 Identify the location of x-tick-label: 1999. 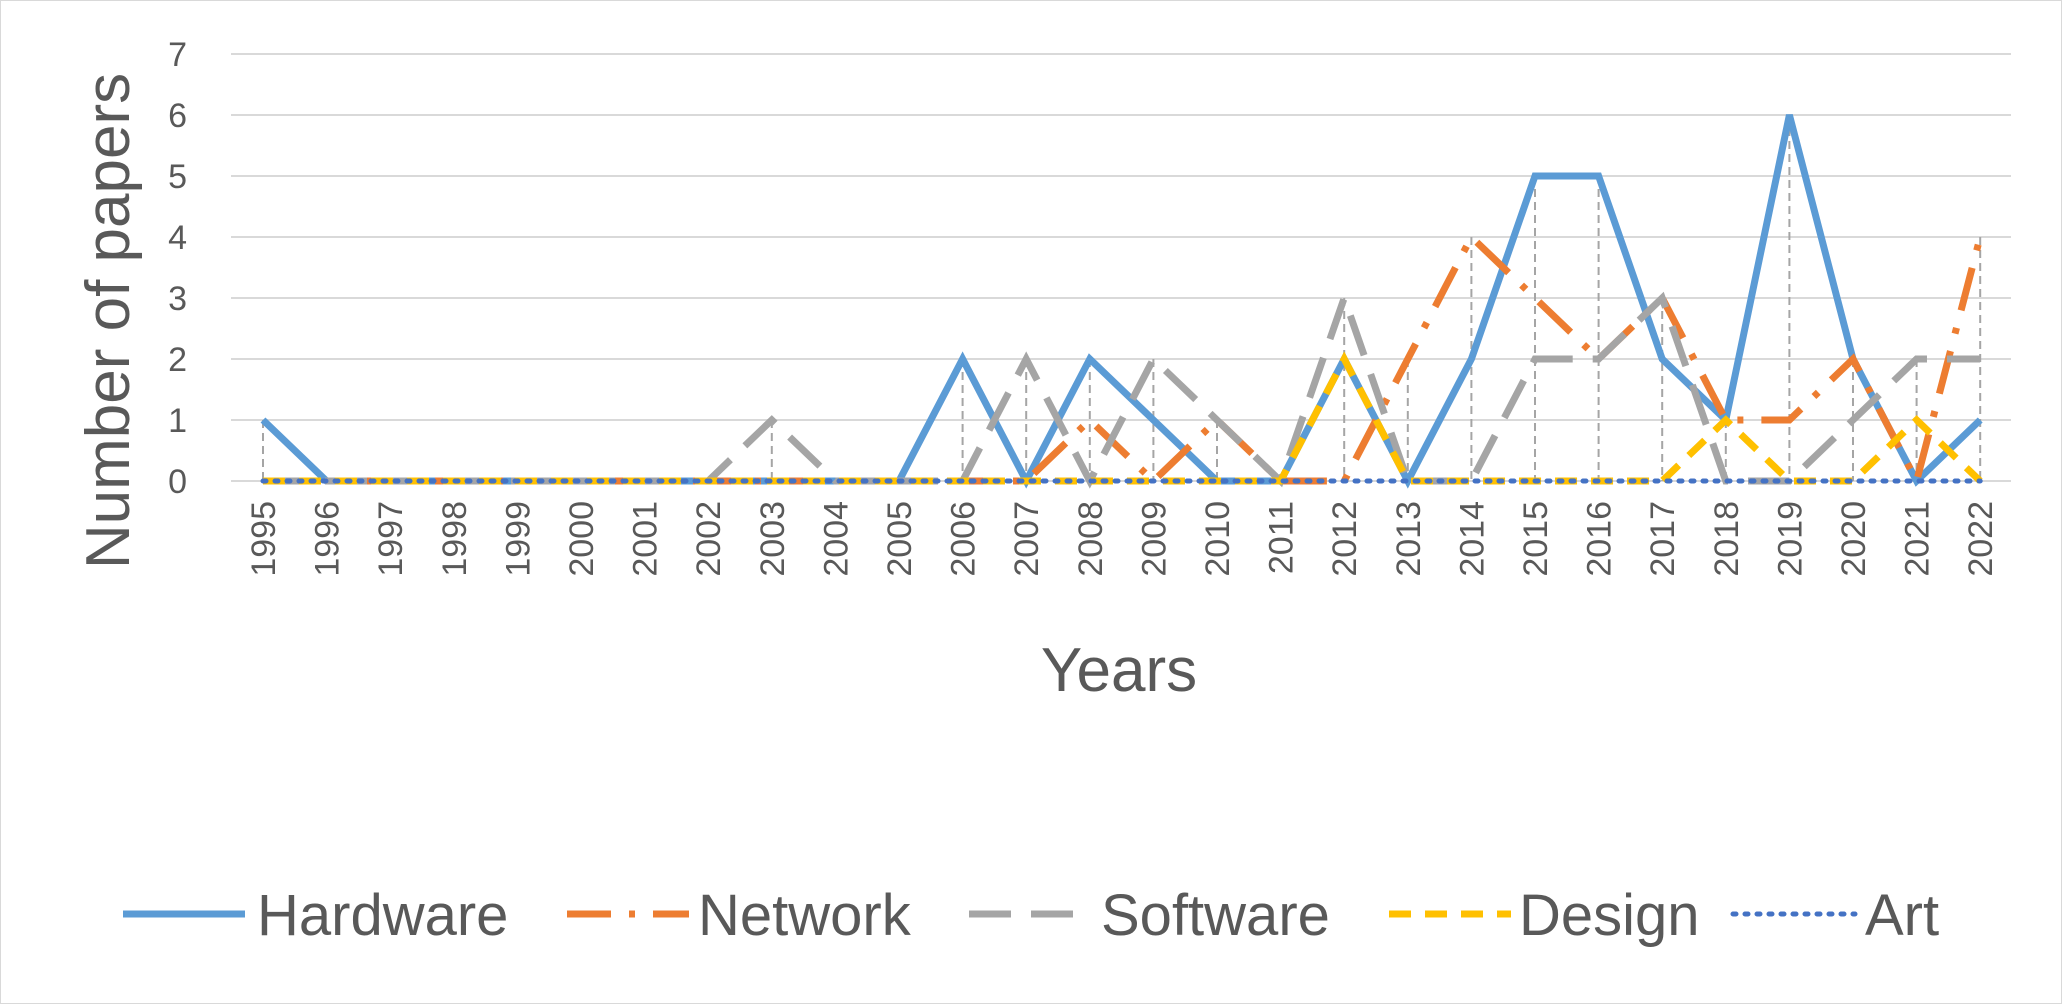
(518, 539).